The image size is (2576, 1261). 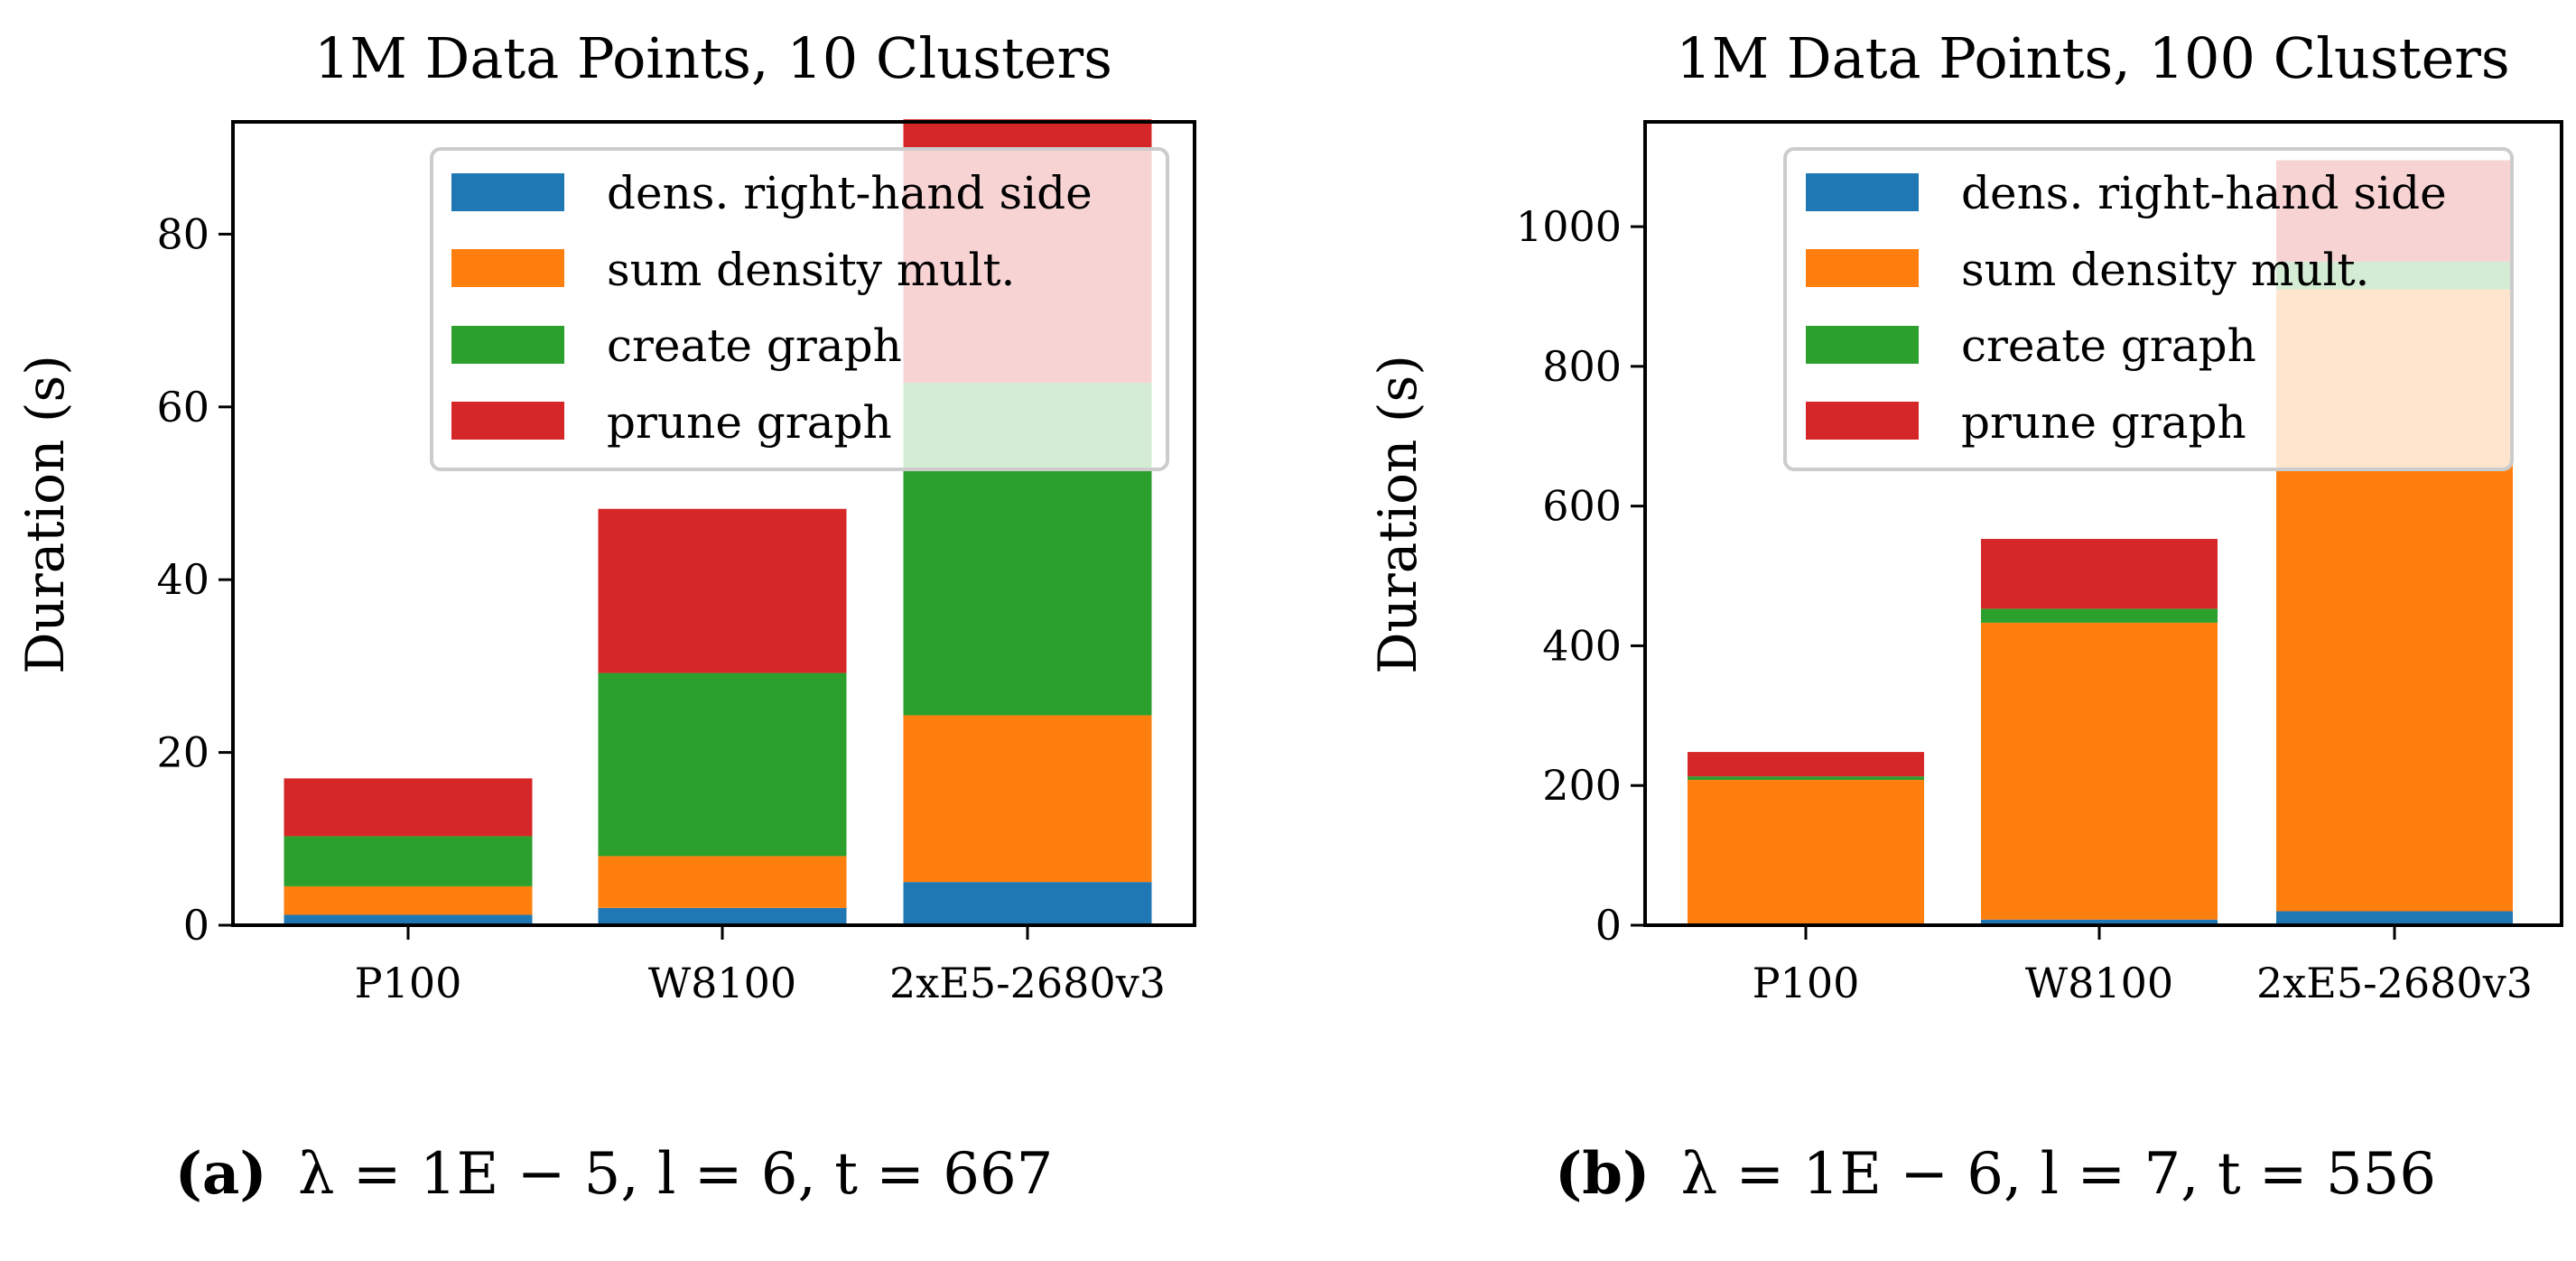 I want to click on y-tick-label: 80, so click(x=182, y=233).